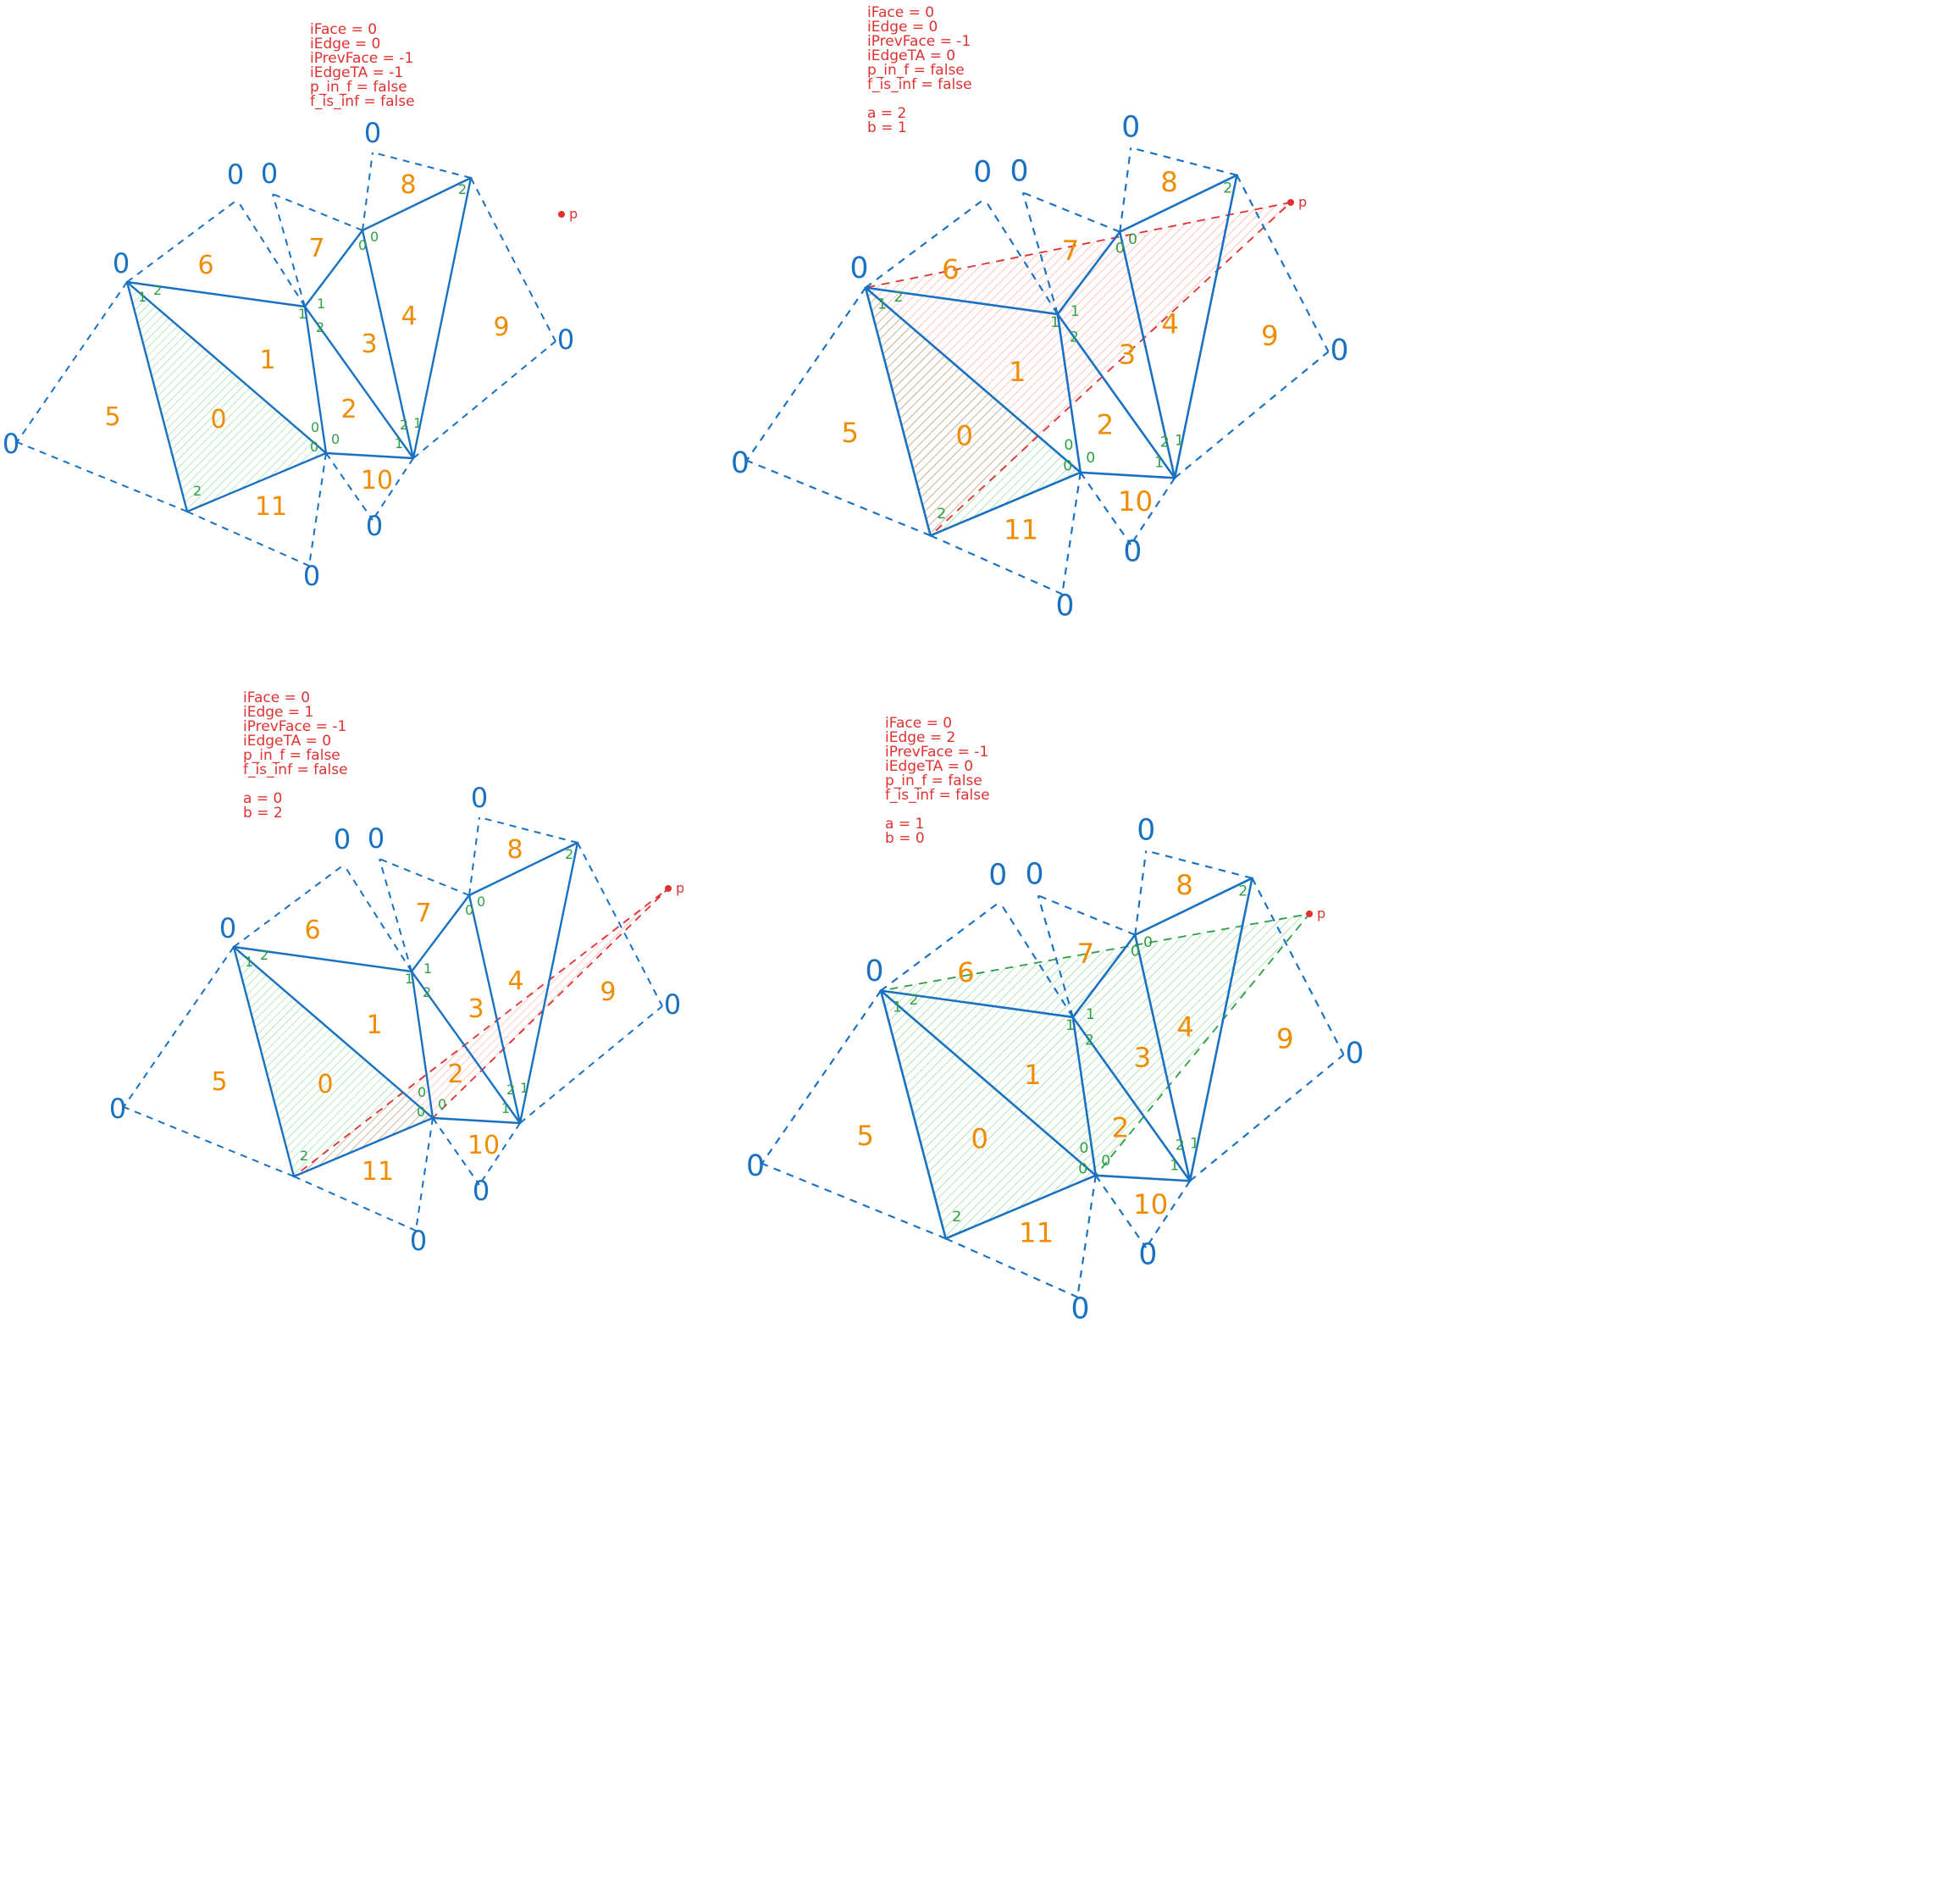 The height and width of the screenshot is (1904, 1953). I want to click on query-point-label: p, so click(1302, 202).